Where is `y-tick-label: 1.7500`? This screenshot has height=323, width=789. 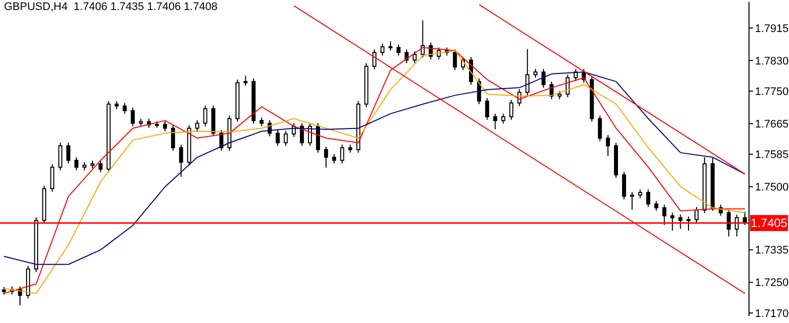 y-tick-label: 1.7500 is located at coordinates (772, 188).